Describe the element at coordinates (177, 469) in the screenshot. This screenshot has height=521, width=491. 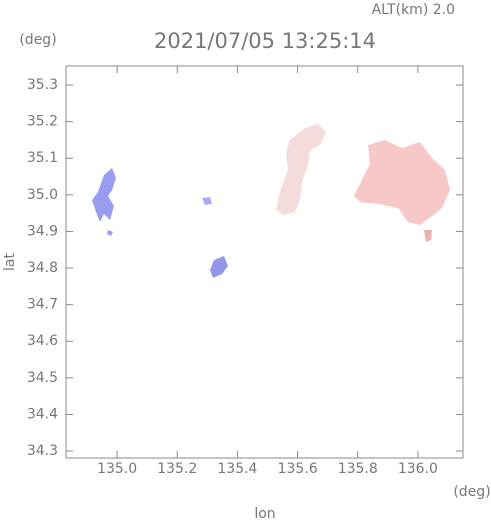
I see `x-tick-label: 135.2` at that location.